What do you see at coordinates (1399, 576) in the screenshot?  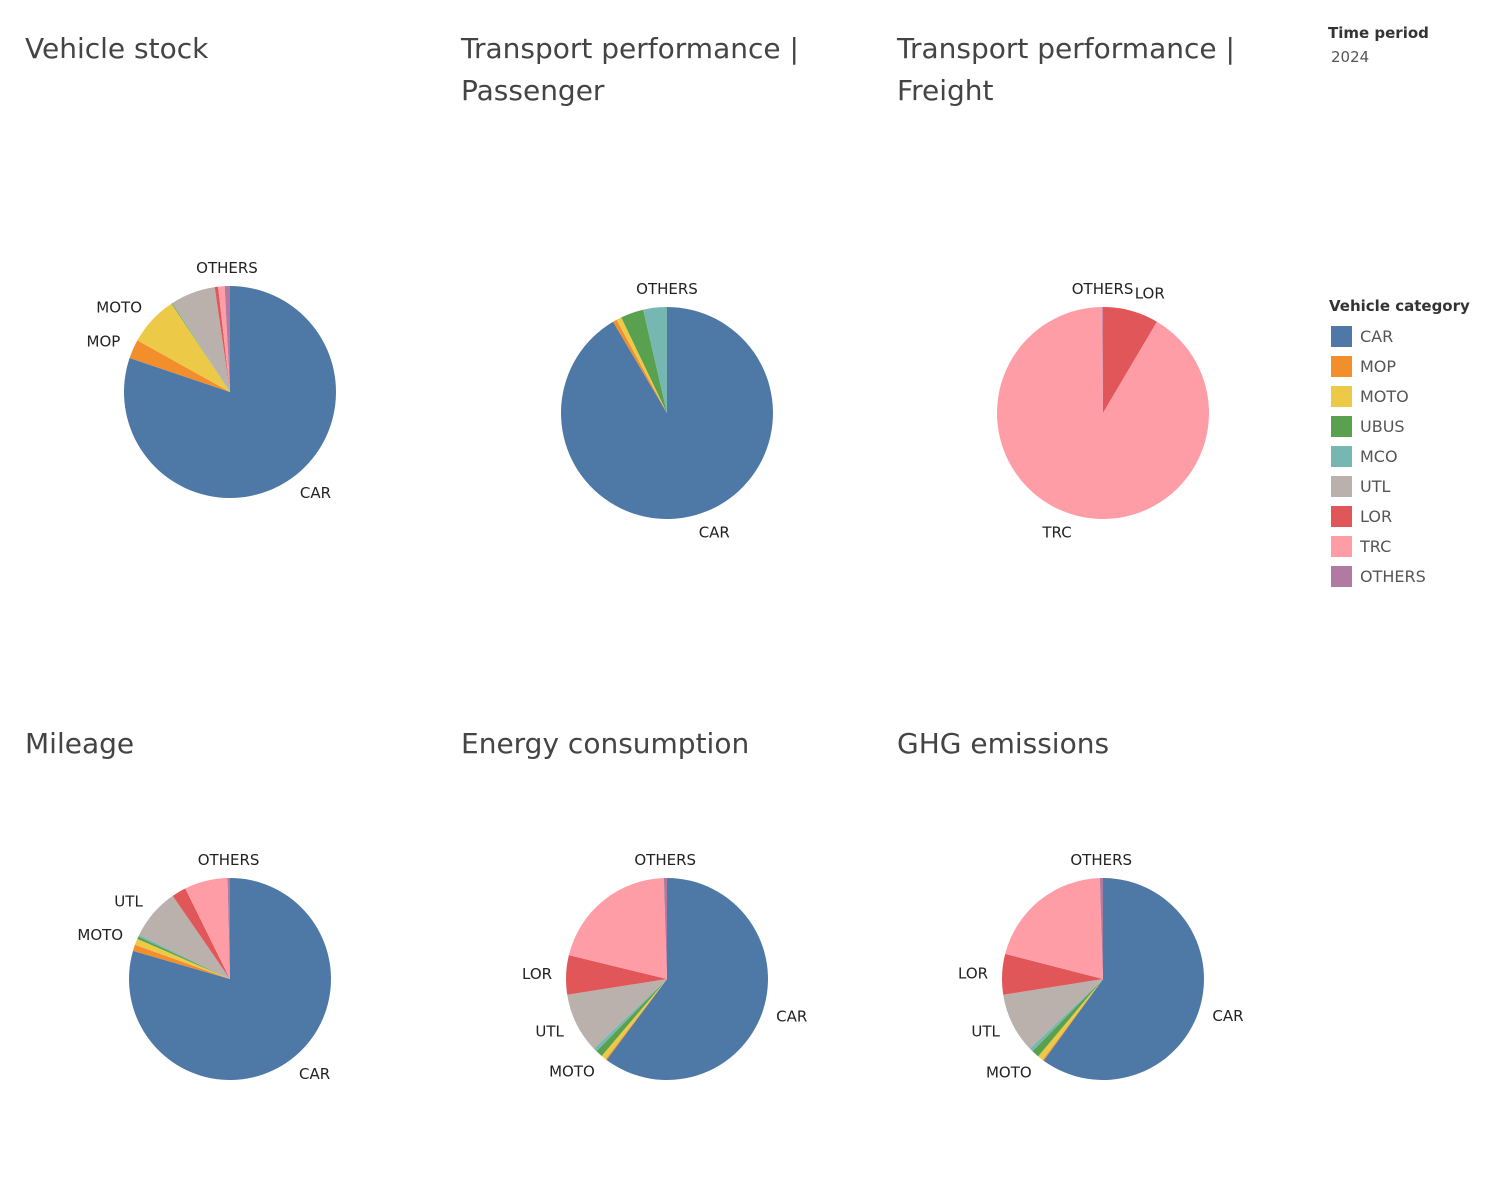 I see `legend-item-others: OTHERS` at bounding box center [1399, 576].